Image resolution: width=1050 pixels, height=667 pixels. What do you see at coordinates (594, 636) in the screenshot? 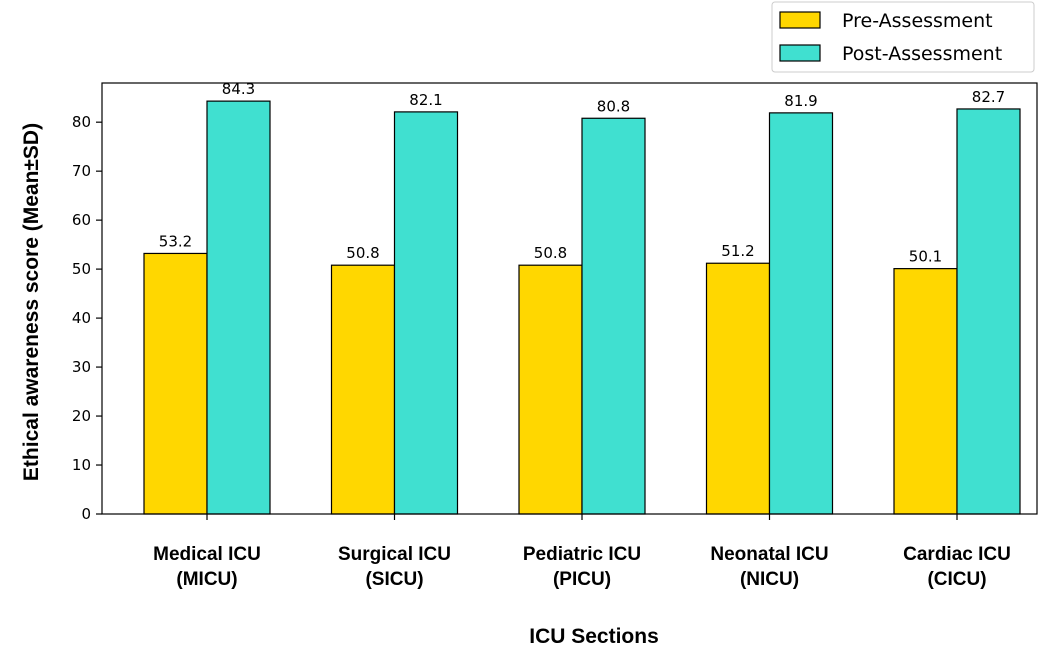
I see `x-axis-title: ICU Sections` at bounding box center [594, 636].